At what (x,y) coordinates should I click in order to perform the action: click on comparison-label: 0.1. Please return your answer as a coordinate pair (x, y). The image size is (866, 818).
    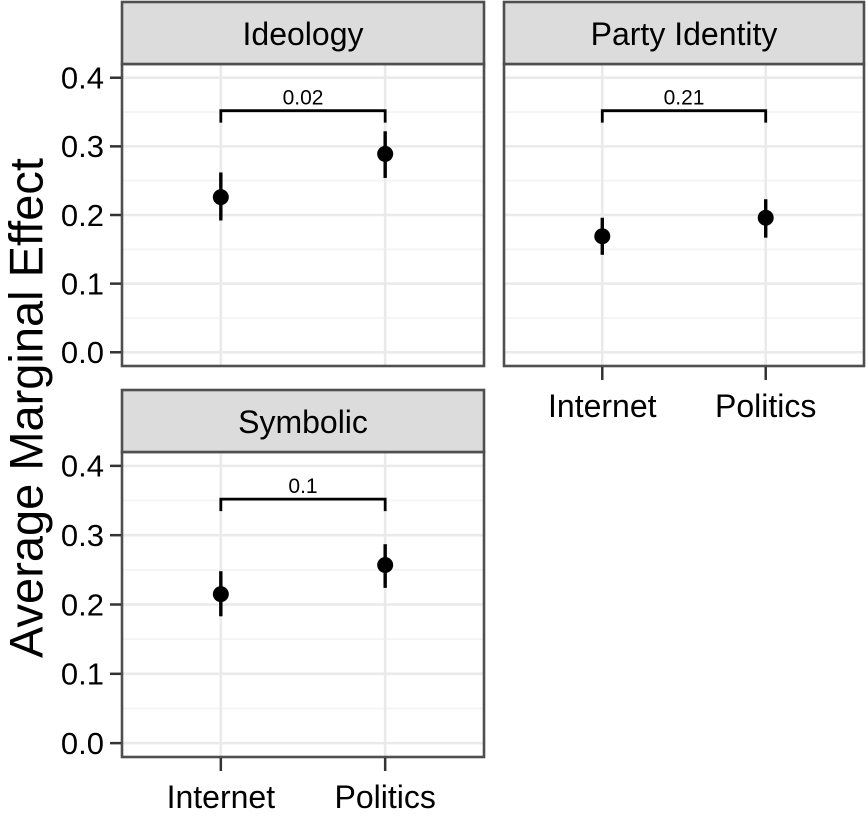
    Looking at the image, I should click on (302, 486).